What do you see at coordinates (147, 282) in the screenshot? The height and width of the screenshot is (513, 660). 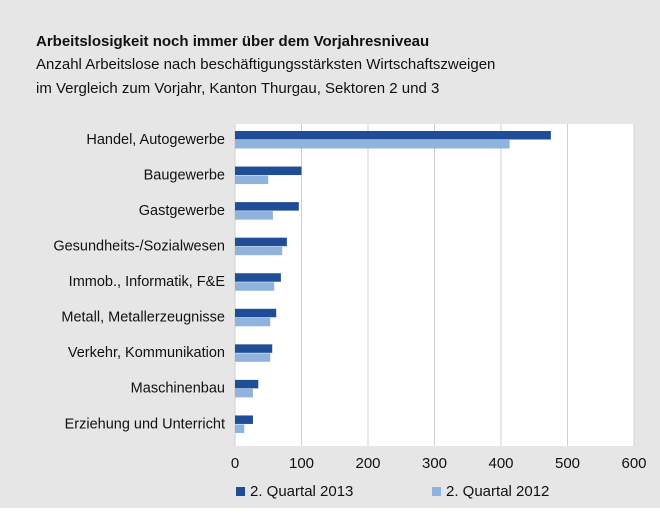 I see `y-tick-label: Immob., Informatik, F&E` at bounding box center [147, 282].